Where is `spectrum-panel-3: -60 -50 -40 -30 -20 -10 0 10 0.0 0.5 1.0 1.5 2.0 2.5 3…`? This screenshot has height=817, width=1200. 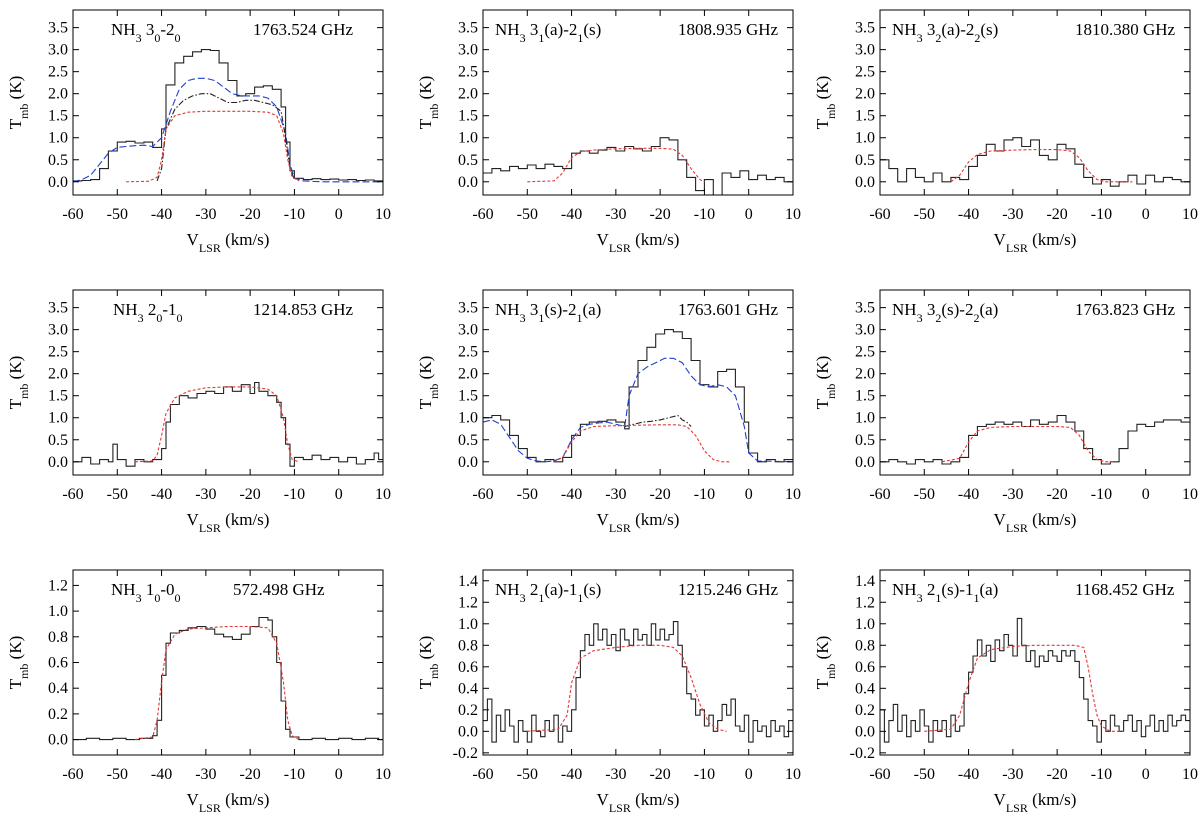 spectrum-panel-3: -60 -50 -40 -30 -20 -10 0 10 0.0 0.5 1.0 1.5 2.0 2.5 3… is located at coordinates (1005, 132).